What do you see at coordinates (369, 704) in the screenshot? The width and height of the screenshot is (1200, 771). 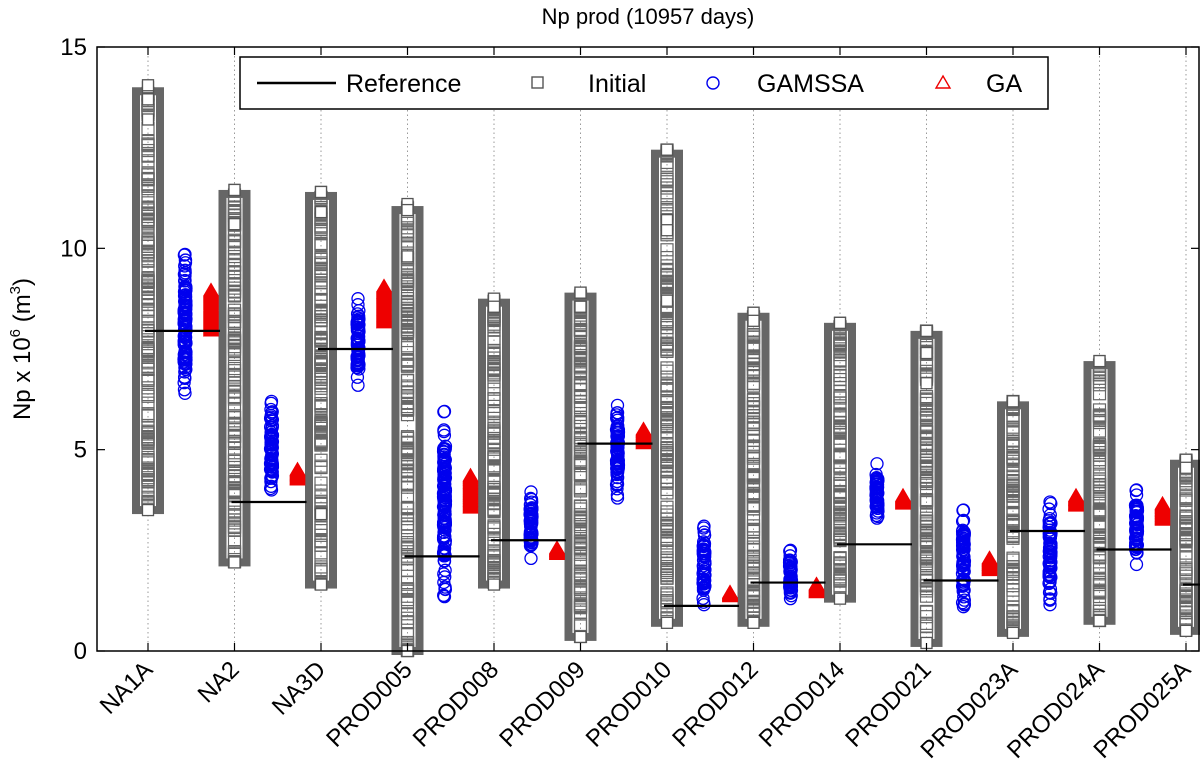 I see `x-tick-label: PROD005` at bounding box center [369, 704].